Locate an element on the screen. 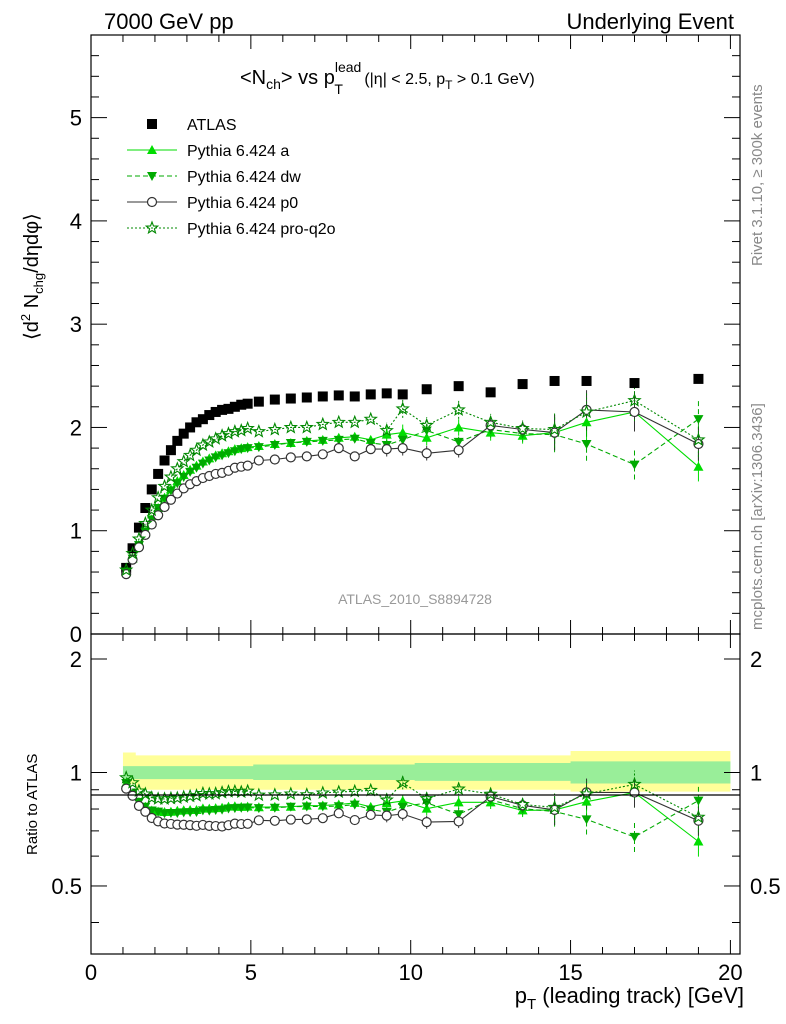  x-tick-label: 20 is located at coordinates (730, 972).